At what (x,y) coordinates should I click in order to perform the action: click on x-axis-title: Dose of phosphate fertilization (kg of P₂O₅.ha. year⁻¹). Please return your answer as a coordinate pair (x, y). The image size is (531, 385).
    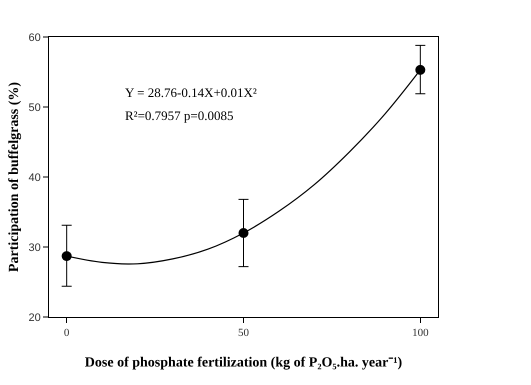
    Looking at the image, I should click on (243, 363).